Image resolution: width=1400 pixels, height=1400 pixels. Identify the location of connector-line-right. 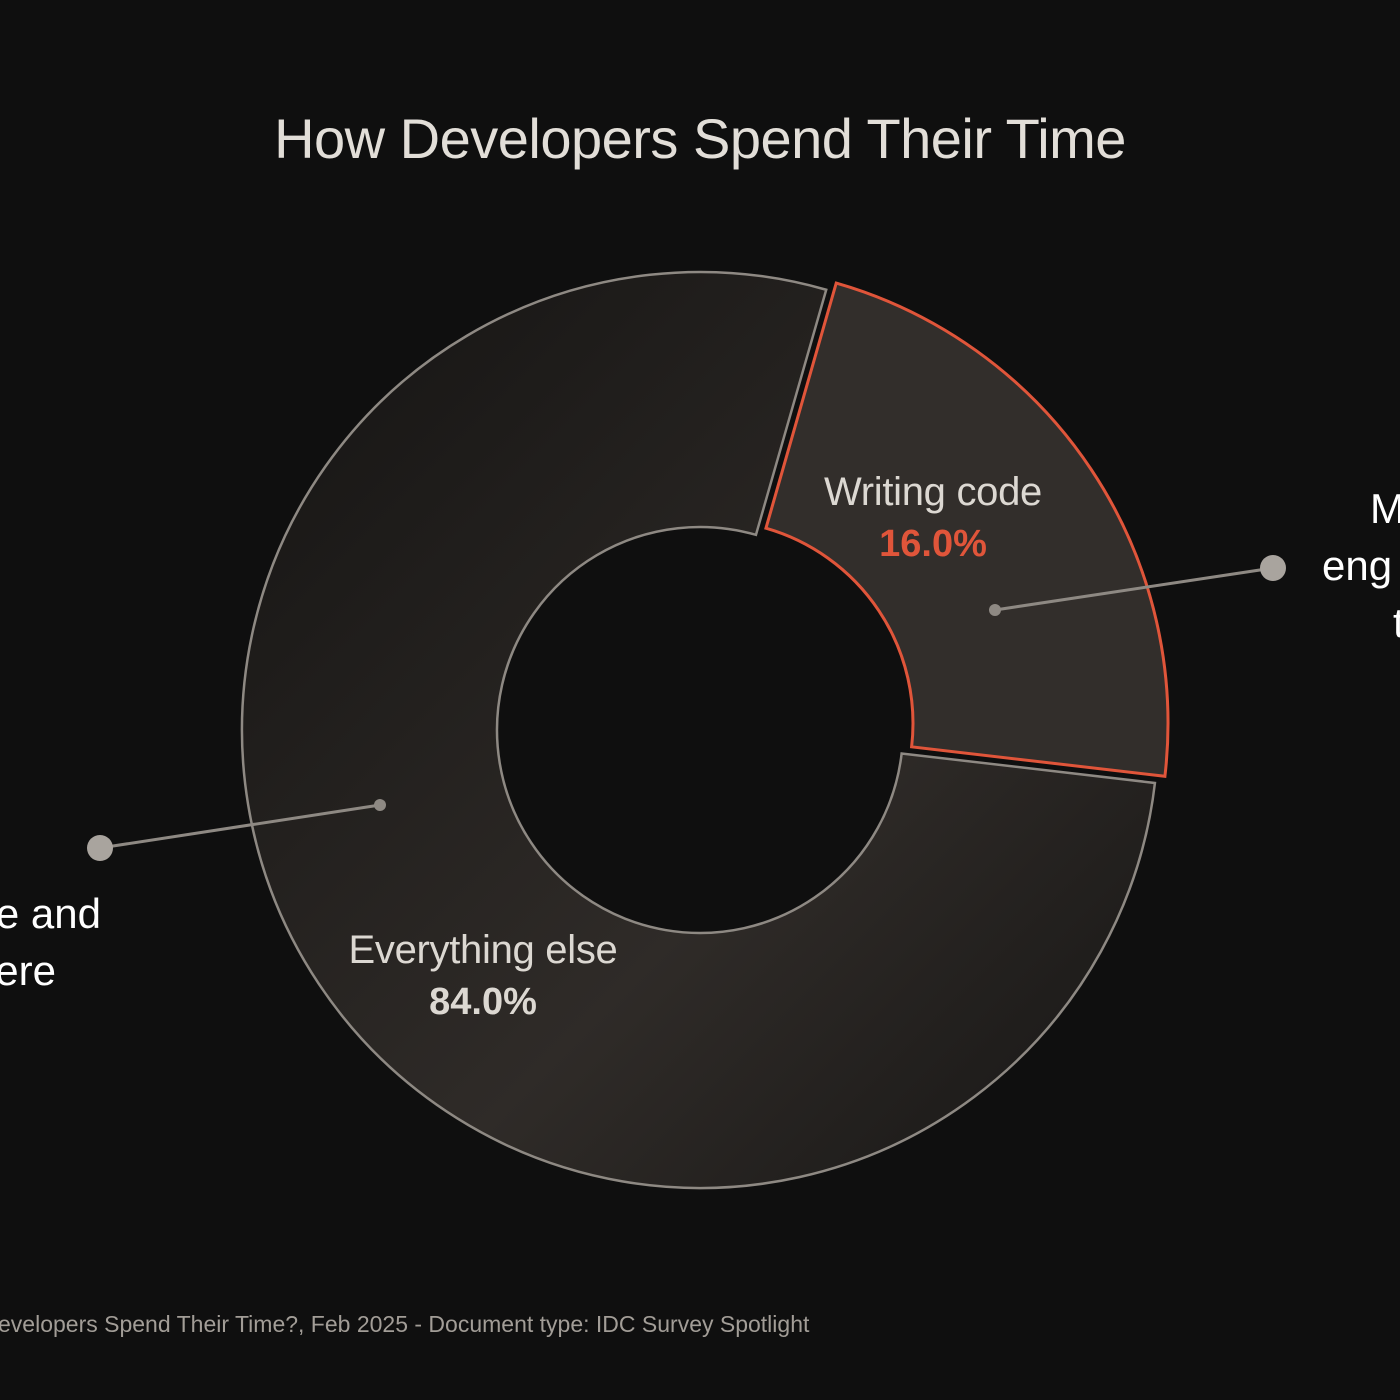
(1134, 589).